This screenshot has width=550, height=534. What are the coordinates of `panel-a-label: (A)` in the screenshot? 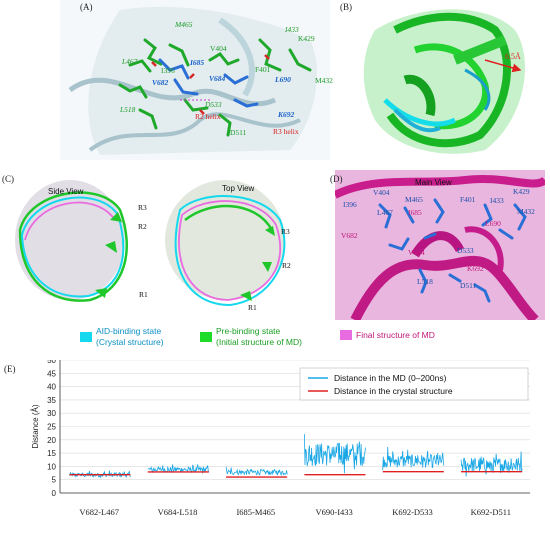 It's located at (86, 7).